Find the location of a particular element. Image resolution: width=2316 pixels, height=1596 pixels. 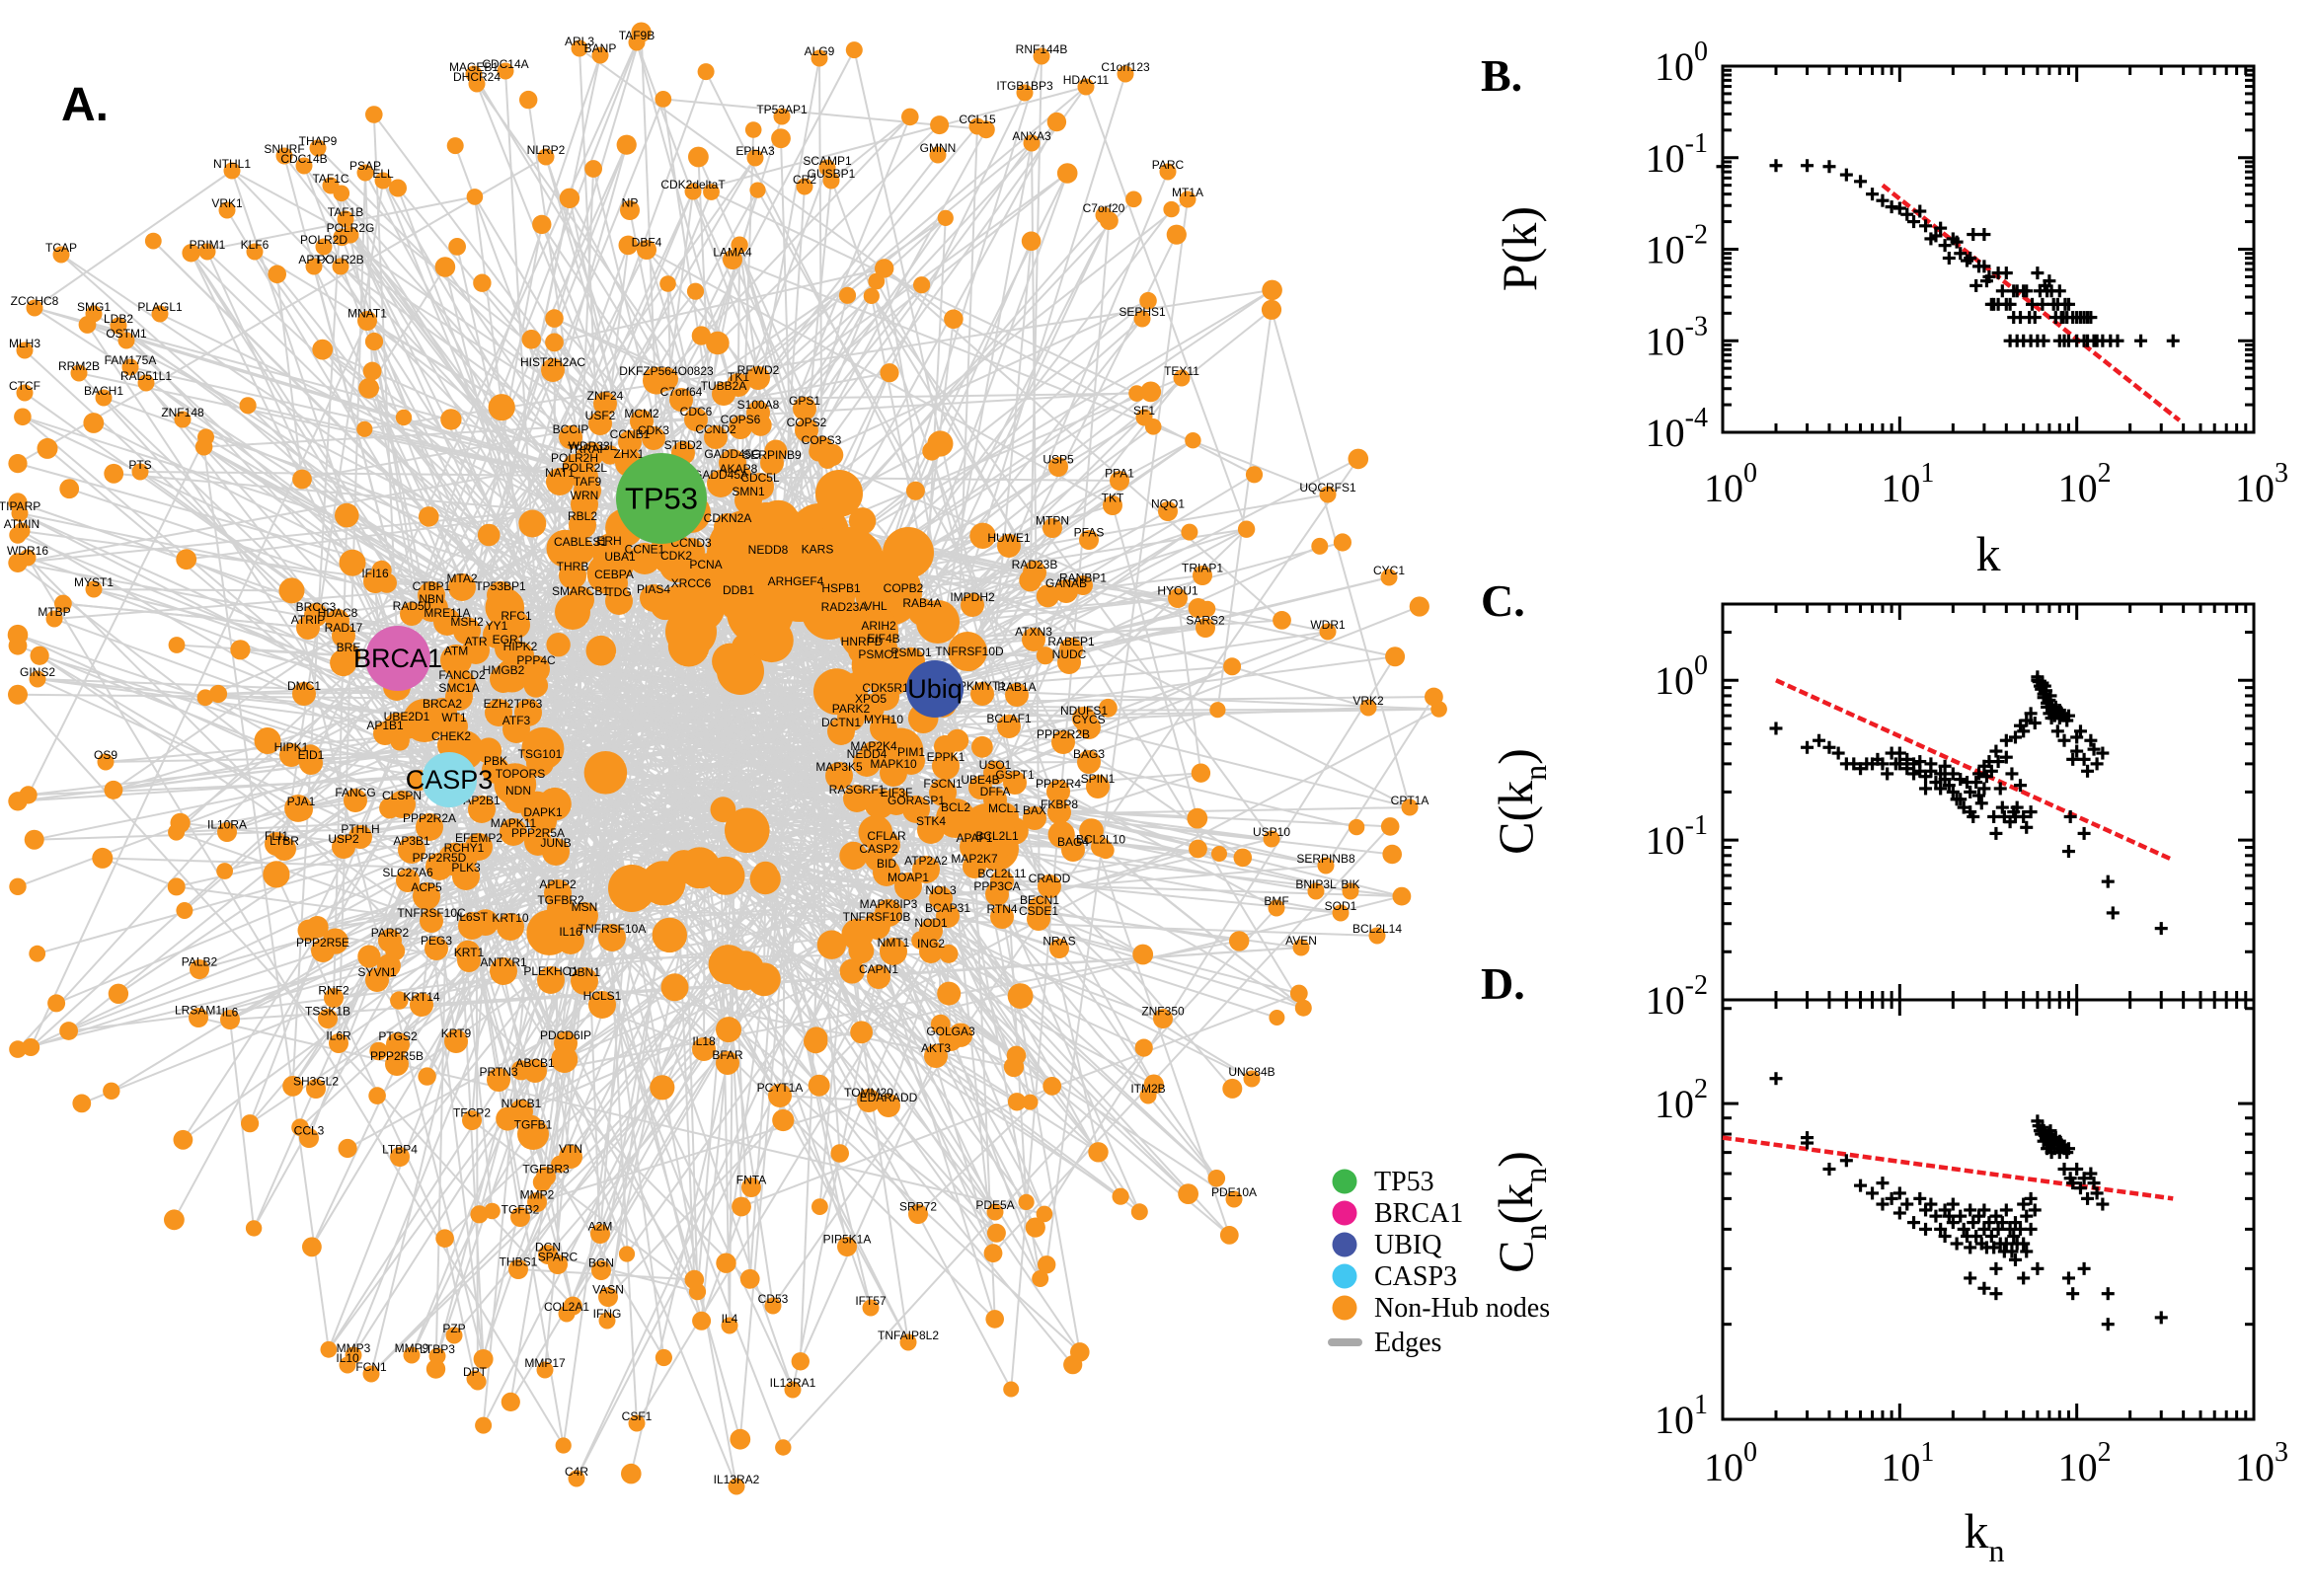

node-label: ATM is located at coordinates (456, 650).